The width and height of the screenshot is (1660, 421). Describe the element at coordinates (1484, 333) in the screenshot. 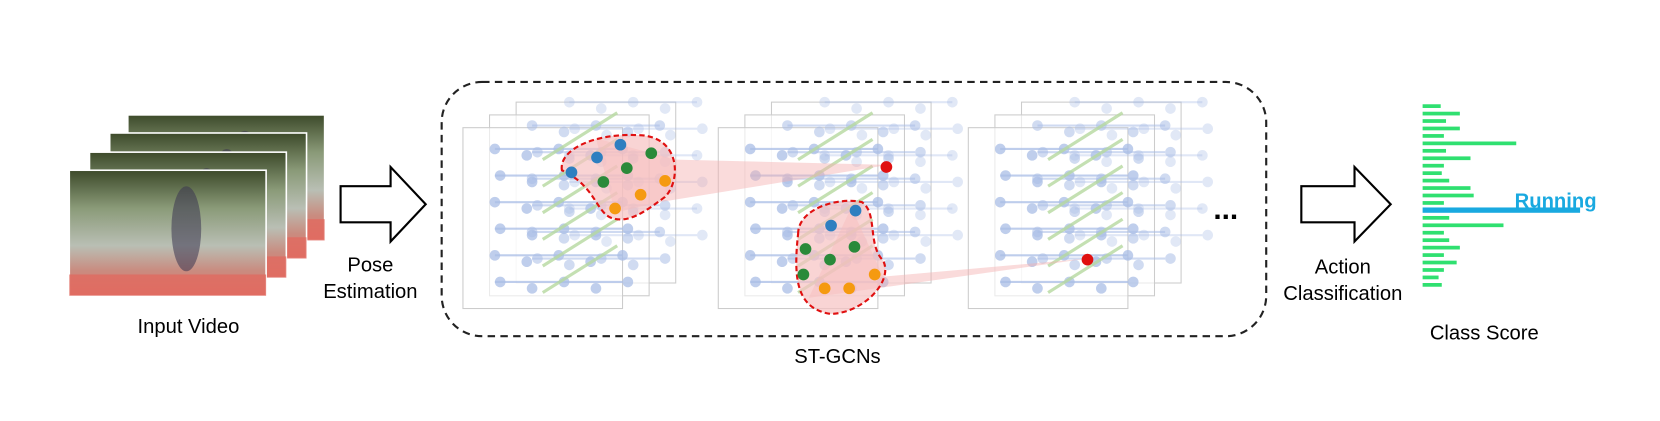

I see `class-score-label: Class Score` at that location.